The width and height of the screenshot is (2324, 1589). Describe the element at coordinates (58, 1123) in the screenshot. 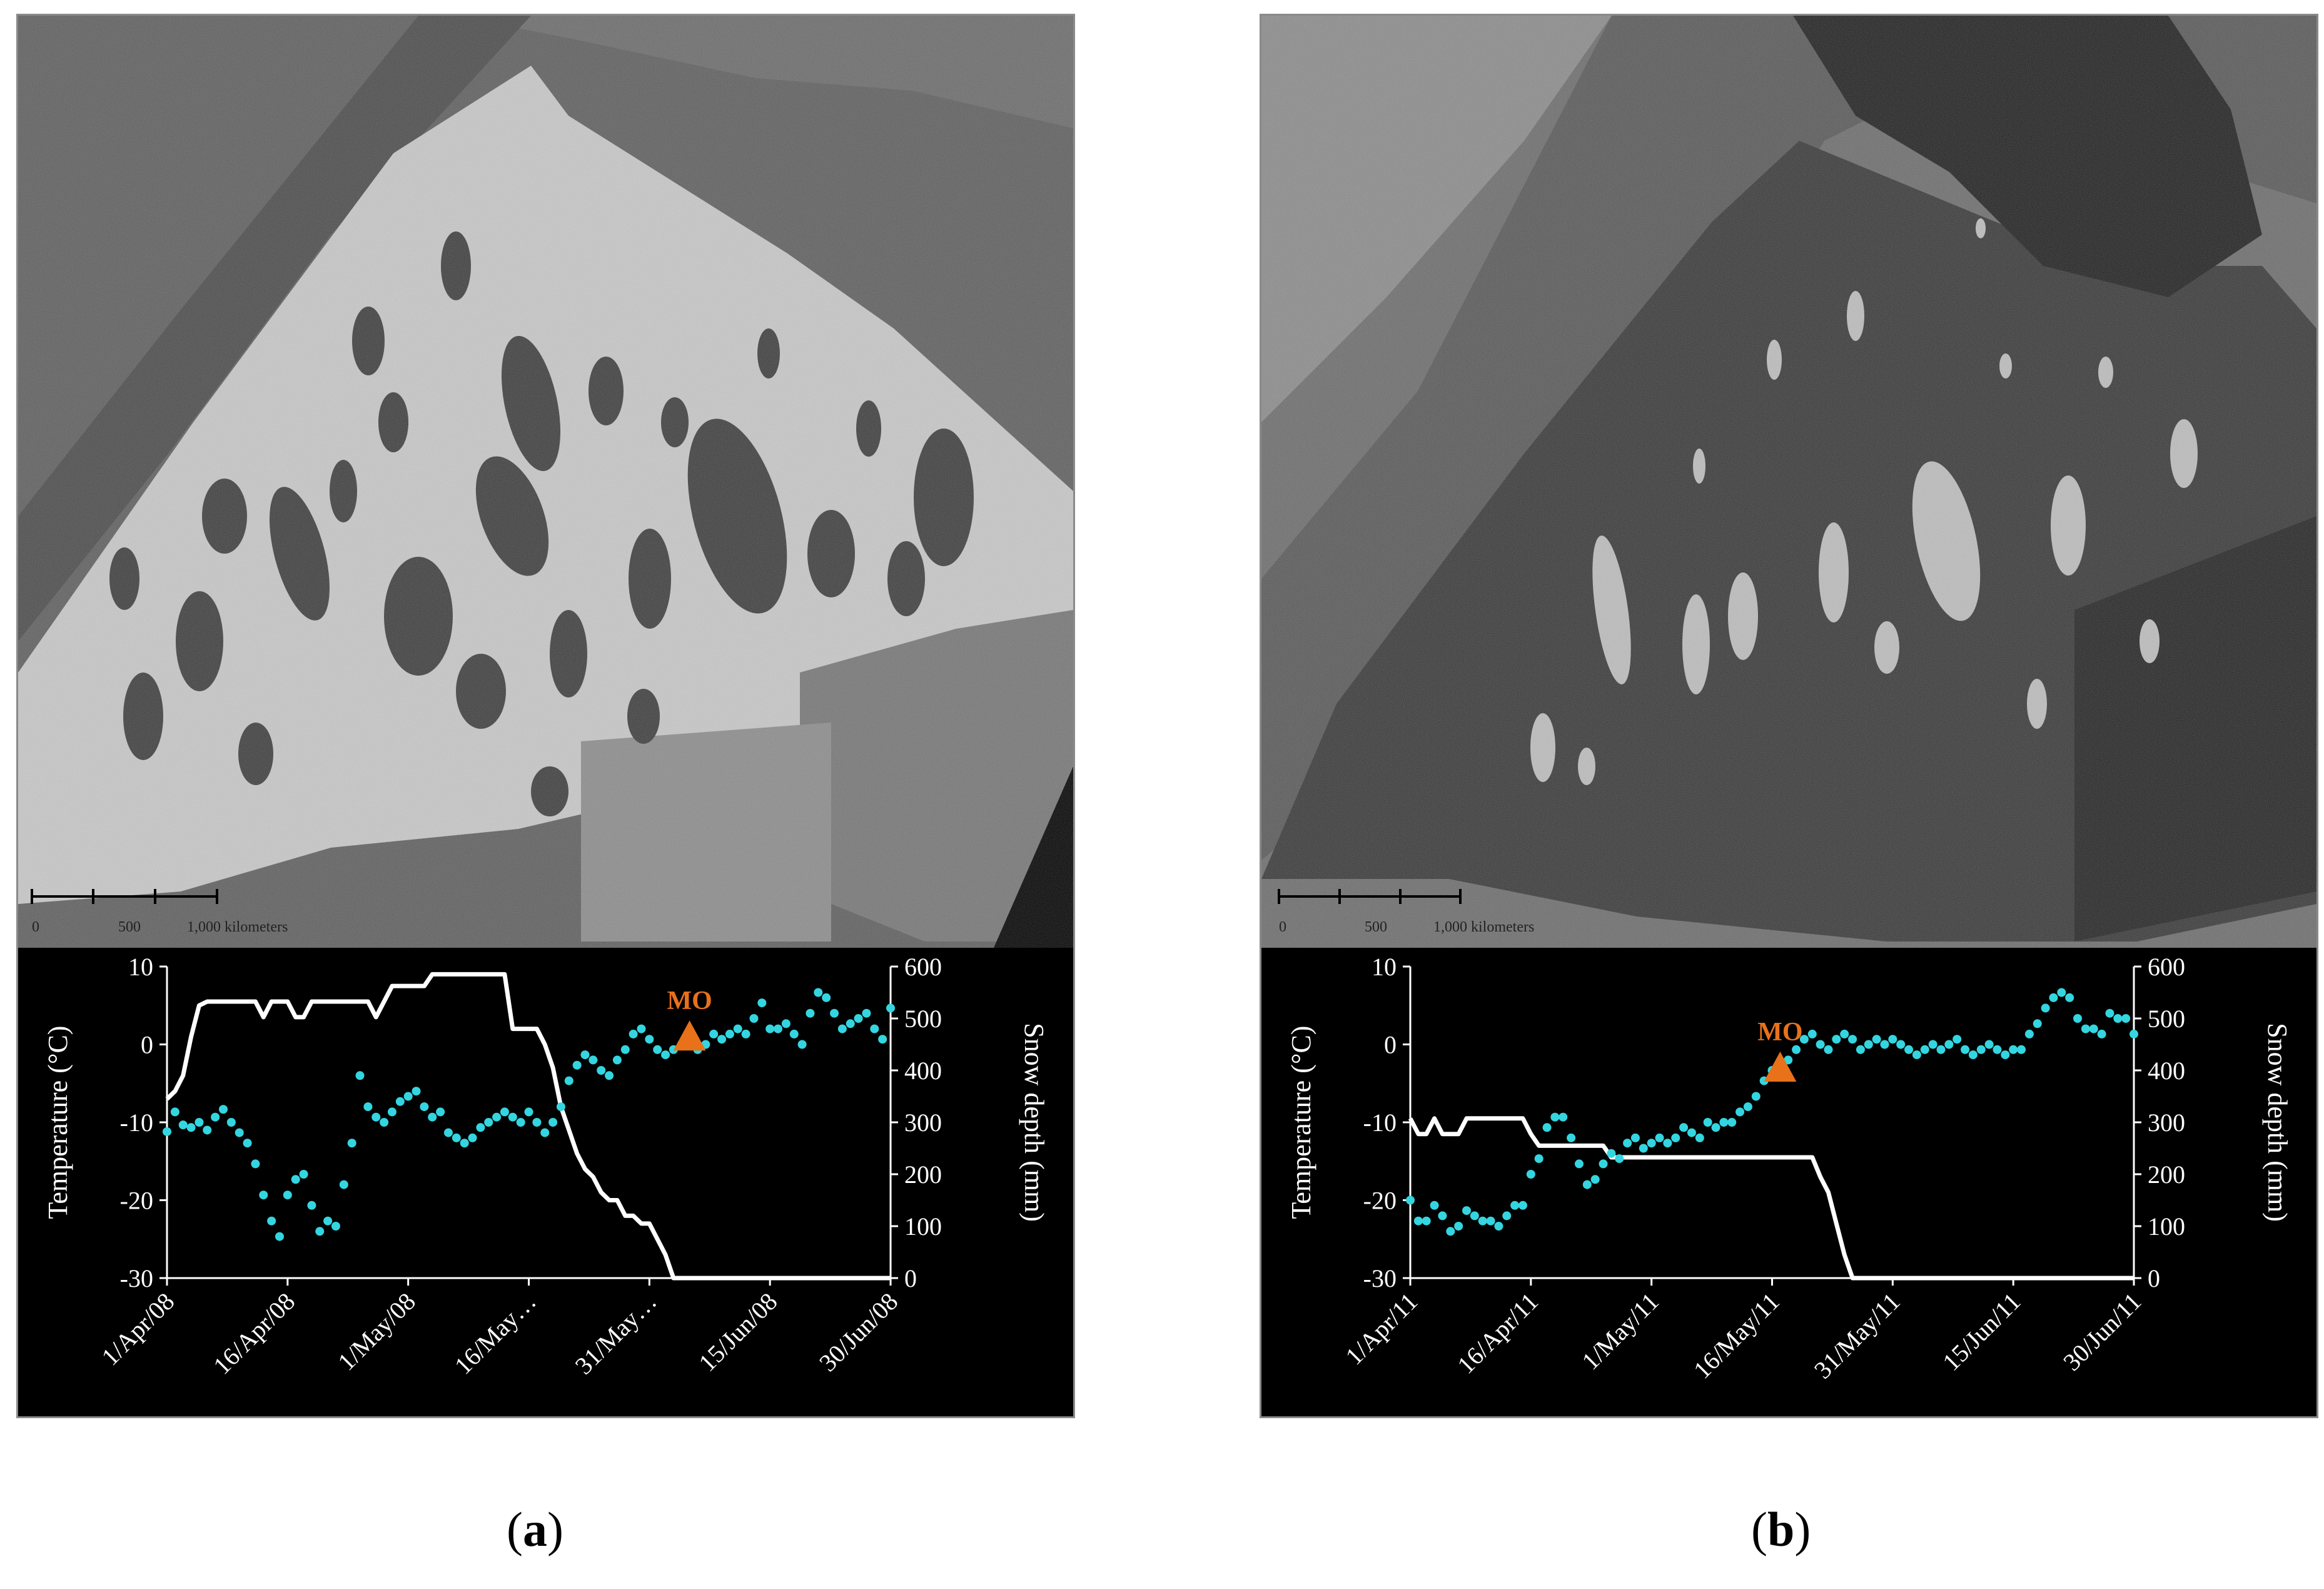

I see `y-axis-label-left: Temperature (°C)` at that location.